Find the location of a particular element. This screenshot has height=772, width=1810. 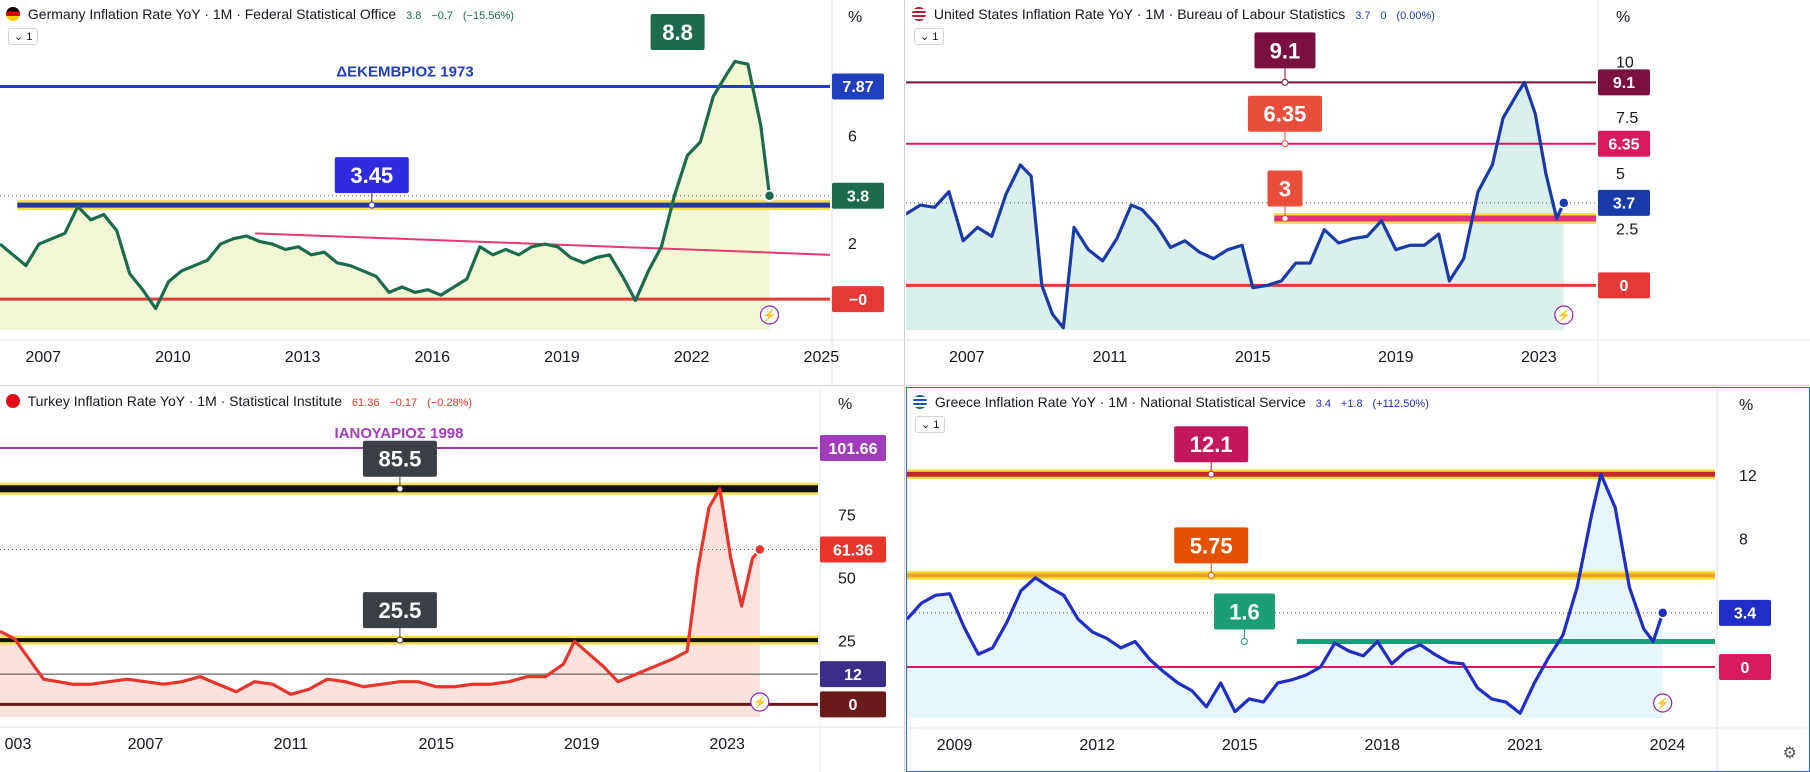

greece-flag-icon is located at coordinates (920, 402).